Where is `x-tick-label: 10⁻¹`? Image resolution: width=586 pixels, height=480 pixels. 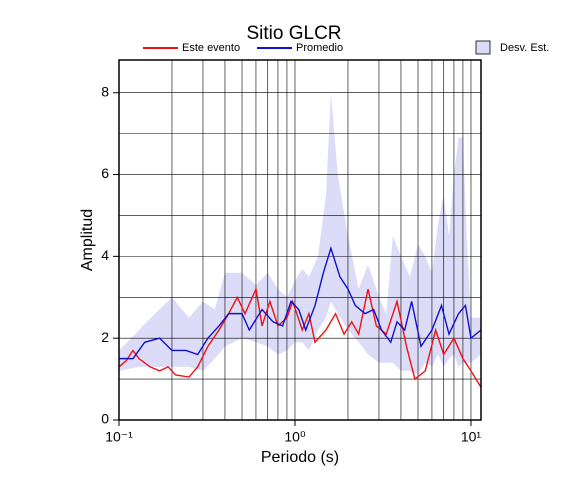
x-tick-label: 10⁻¹ is located at coordinates (119, 437).